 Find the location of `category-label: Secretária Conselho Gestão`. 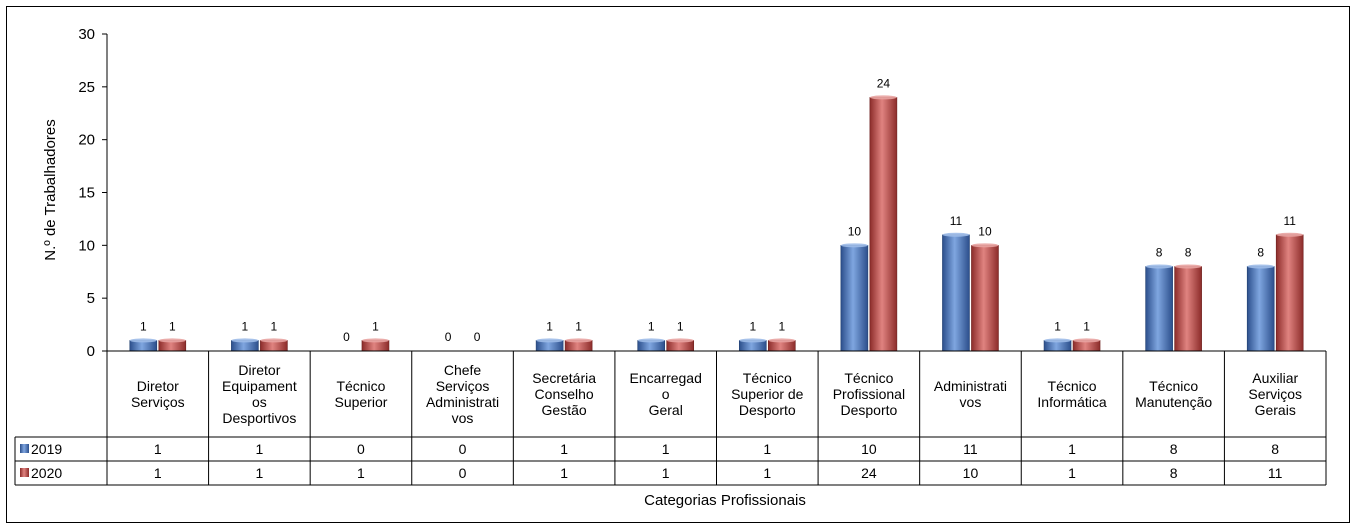

category-label: Secretária Conselho Gestão is located at coordinates (564, 394).